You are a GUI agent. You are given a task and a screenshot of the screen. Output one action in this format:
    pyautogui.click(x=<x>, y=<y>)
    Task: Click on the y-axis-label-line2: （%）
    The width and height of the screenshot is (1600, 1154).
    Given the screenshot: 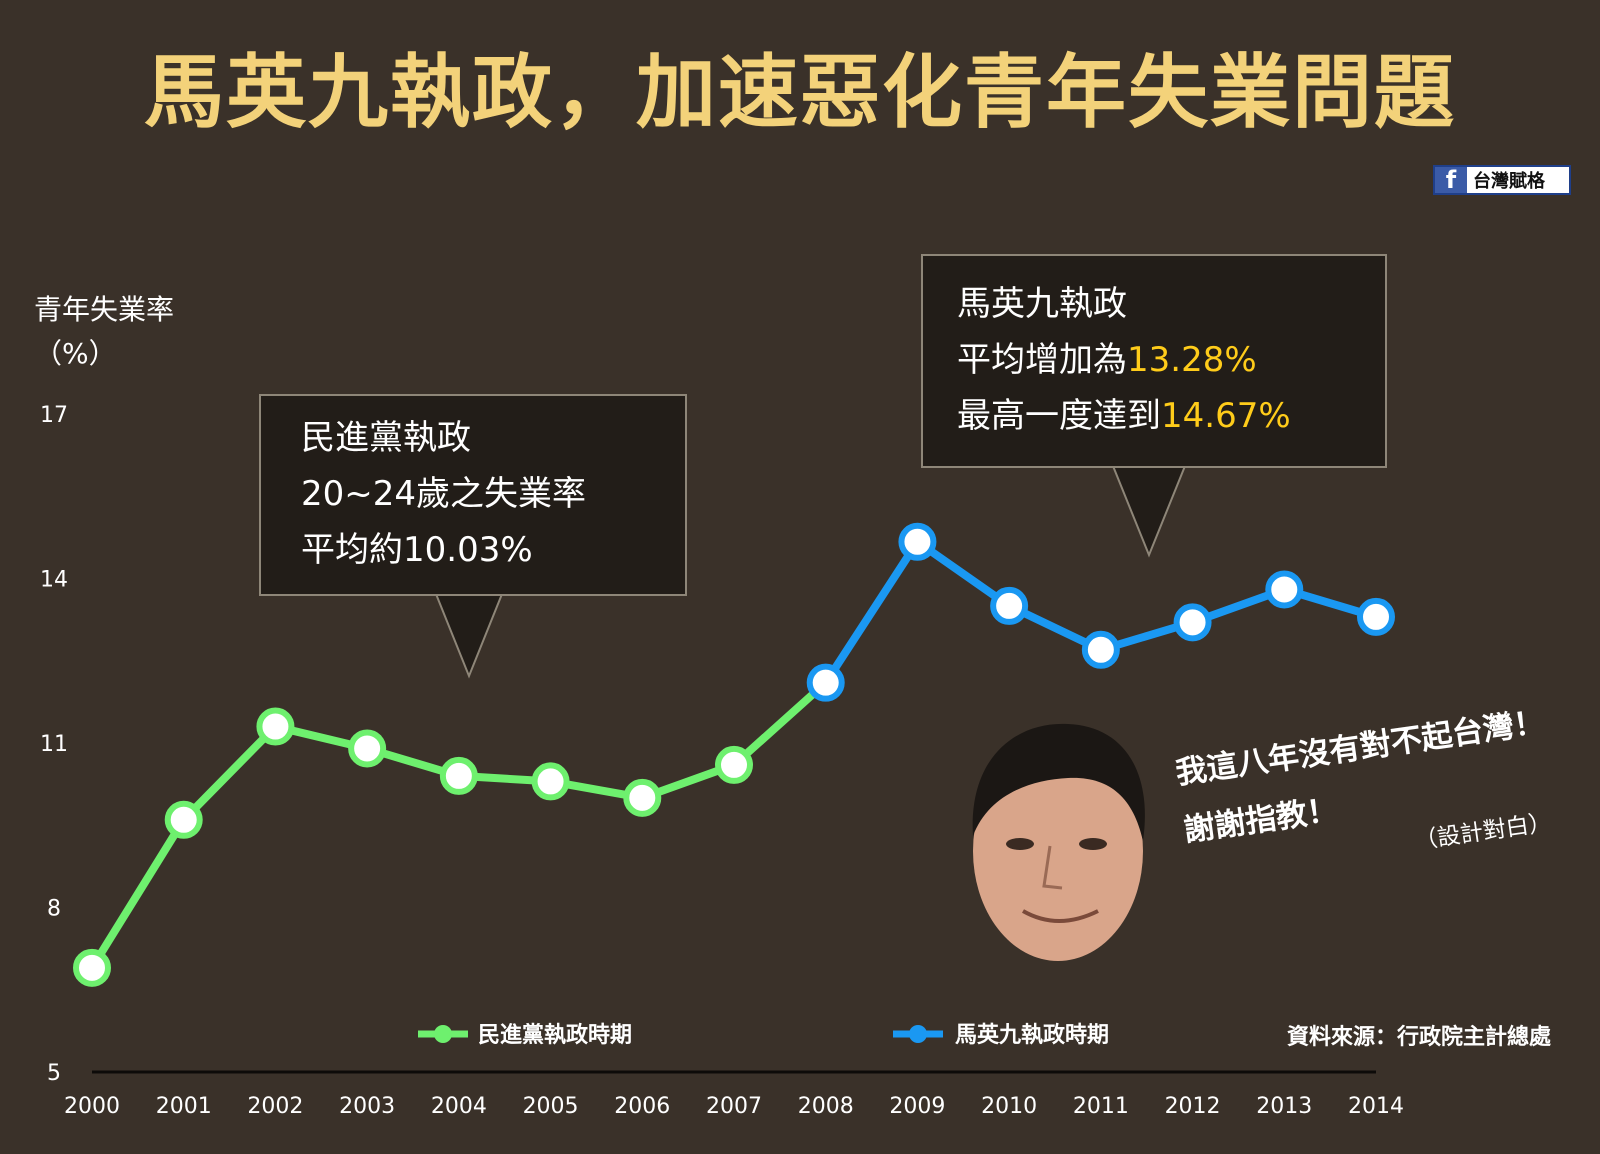 What is the action you would take?
    pyautogui.click(x=75, y=353)
    